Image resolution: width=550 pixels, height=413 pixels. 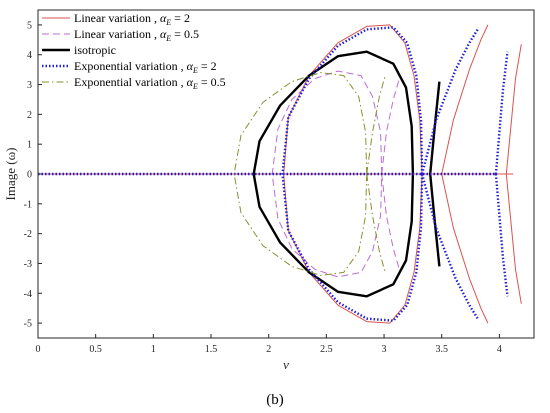 I want to click on x-tick-label-0: 0, so click(x=38, y=349).